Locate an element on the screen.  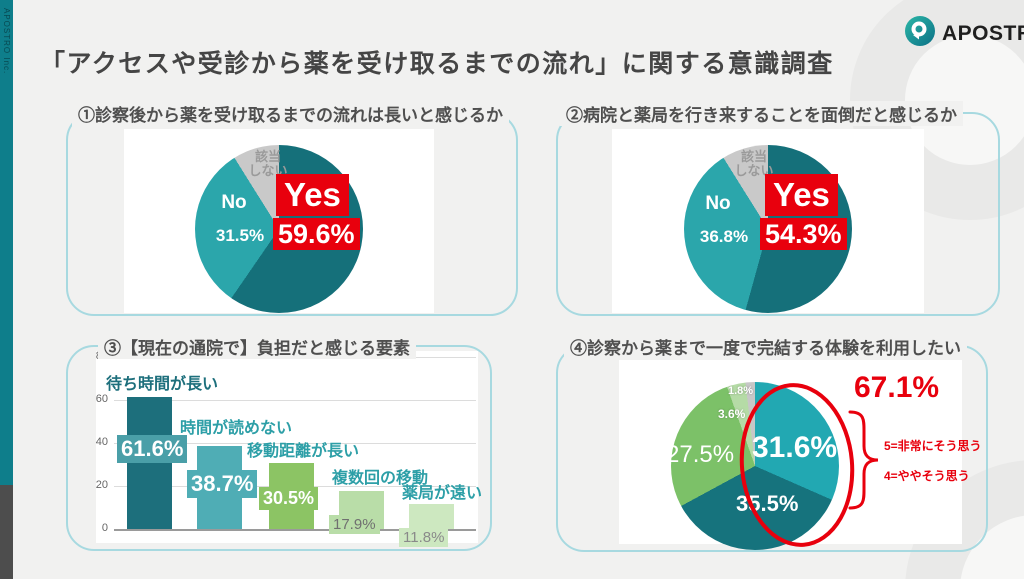
pie-q4-legend-5: 5=非常にそう思う is located at coordinates (933, 446).